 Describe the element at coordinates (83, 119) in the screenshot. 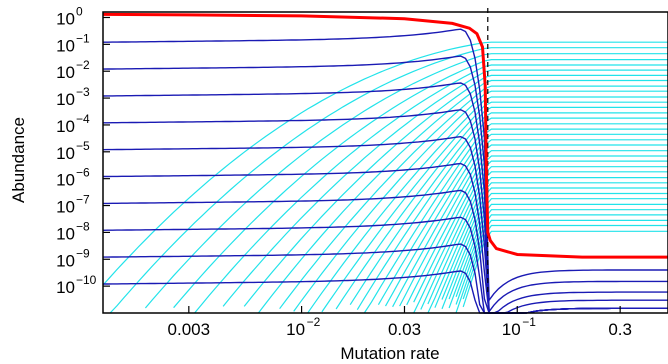

I see `y-tick-exponent-4: −4` at that location.